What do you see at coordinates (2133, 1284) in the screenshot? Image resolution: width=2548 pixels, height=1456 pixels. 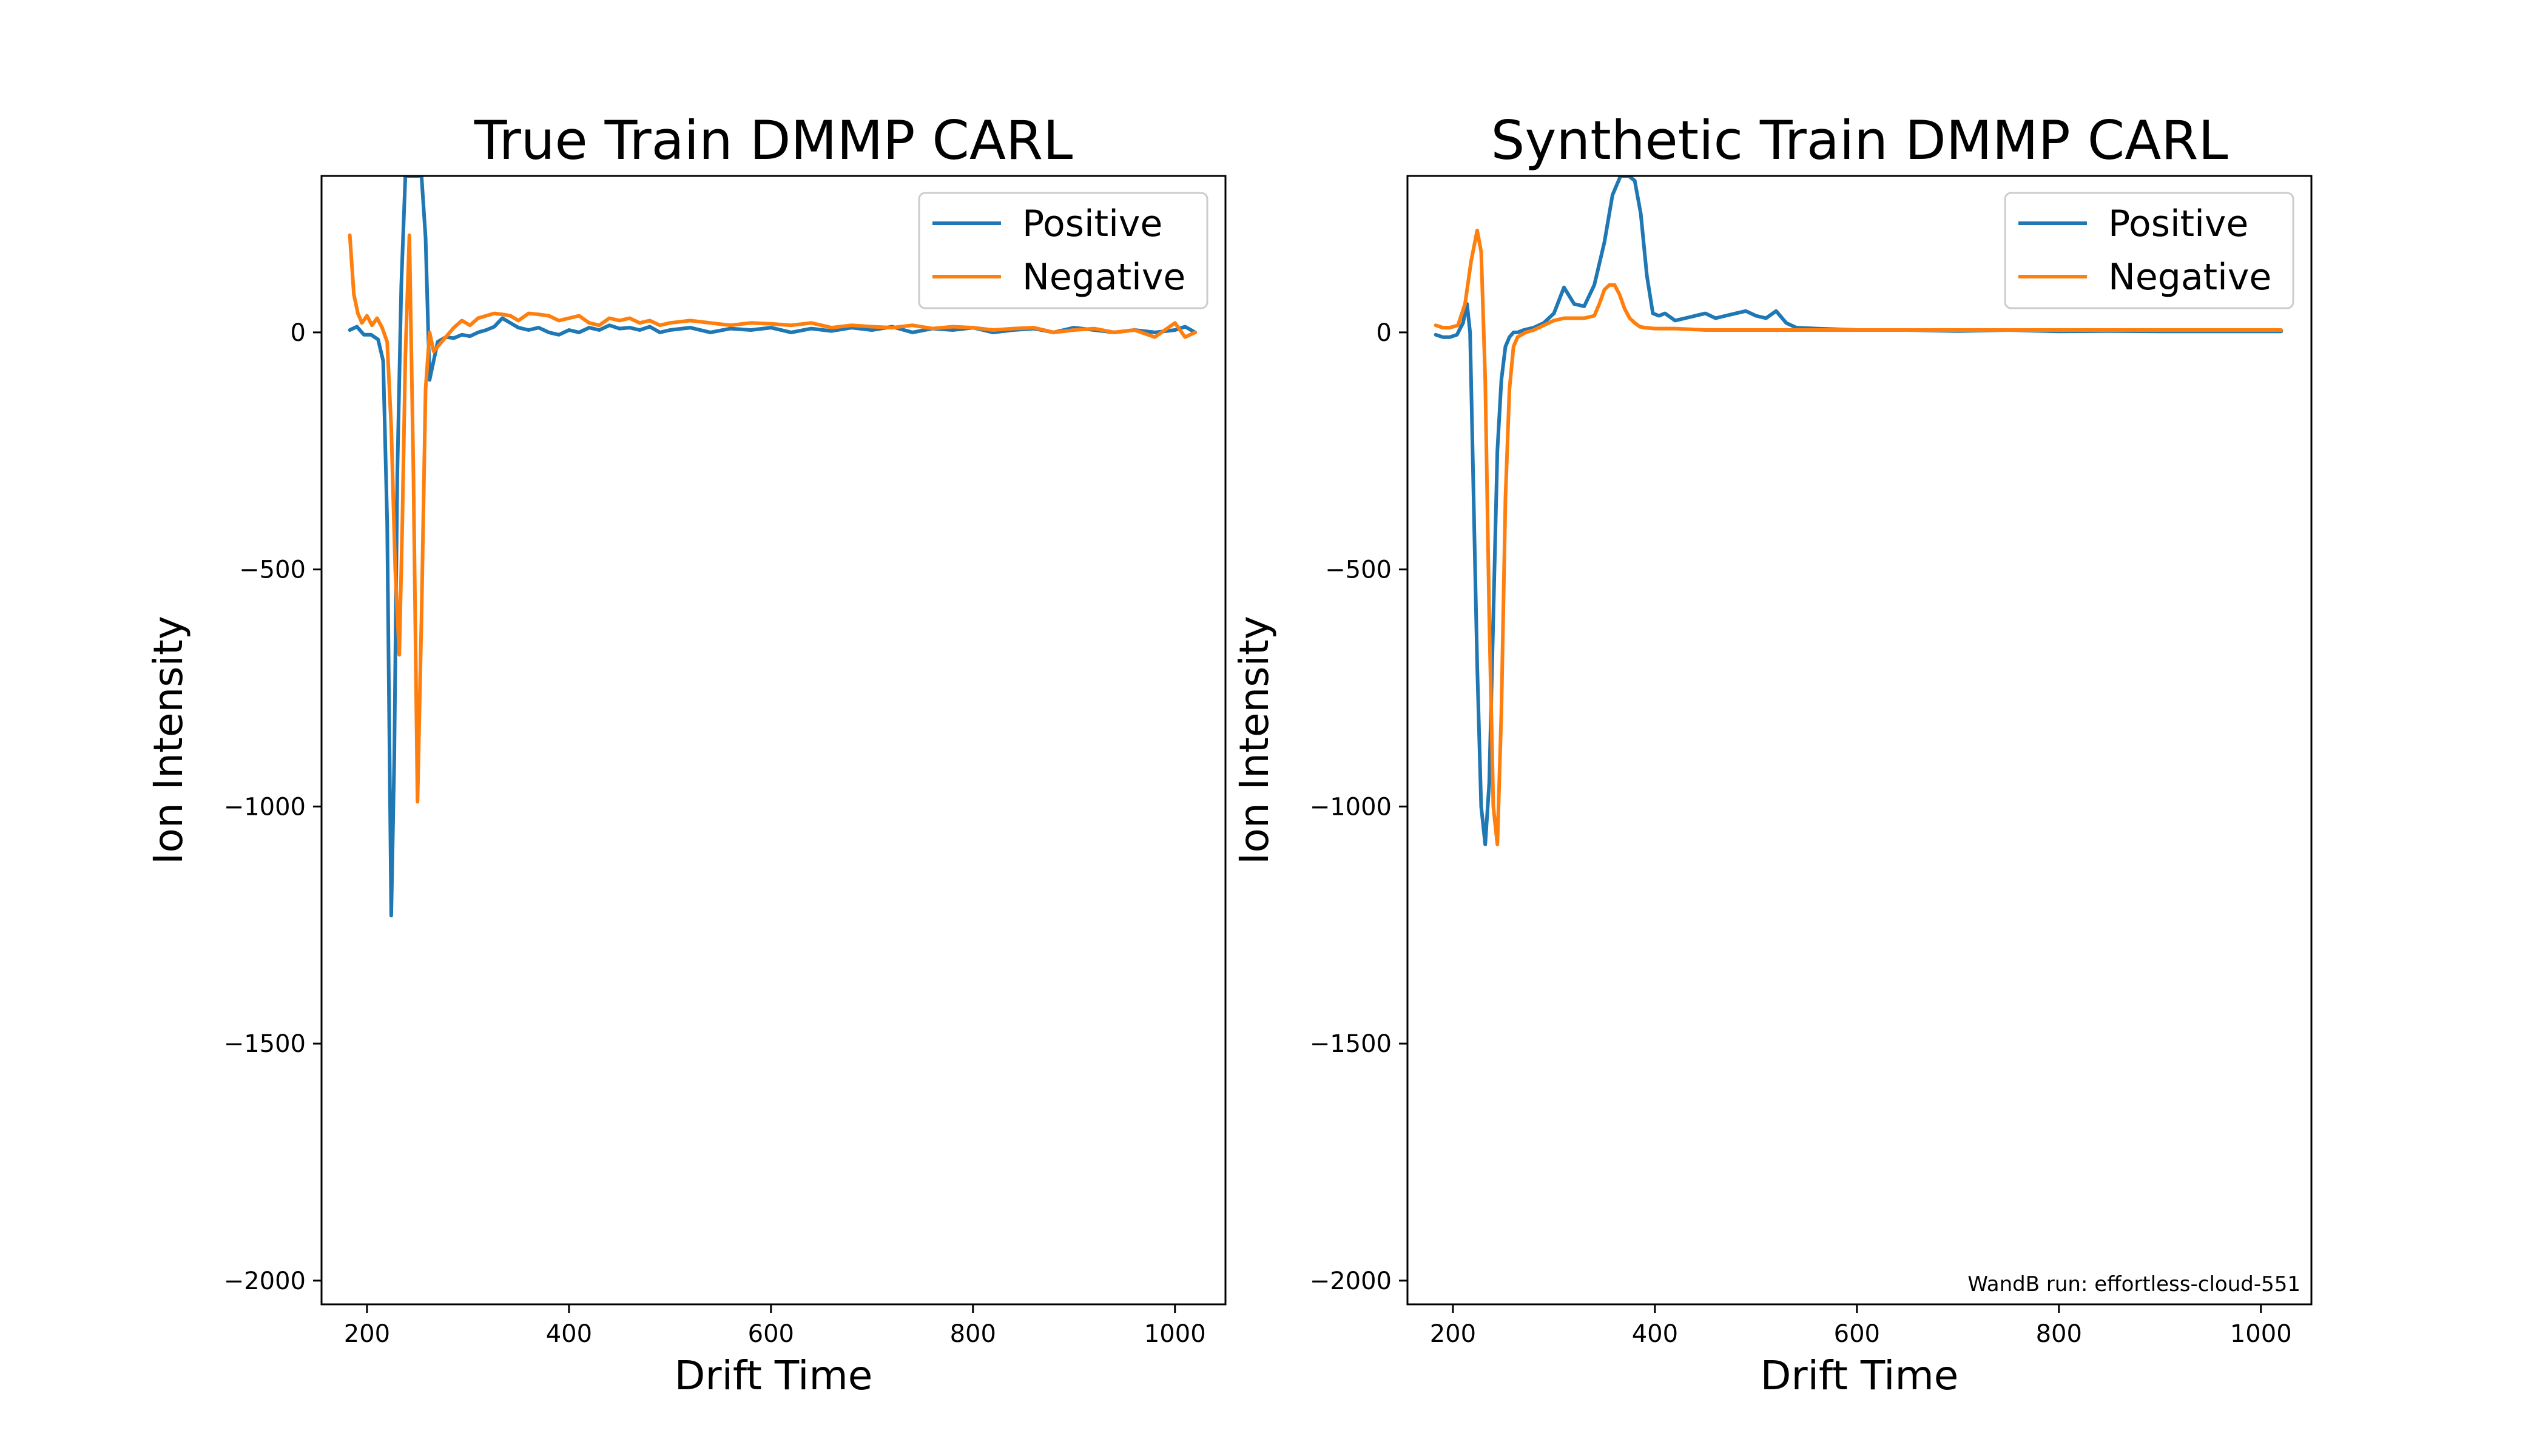 I see `wandb-run-annotation: WandB run: effortless-cloud-551` at bounding box center [2133, 1284].